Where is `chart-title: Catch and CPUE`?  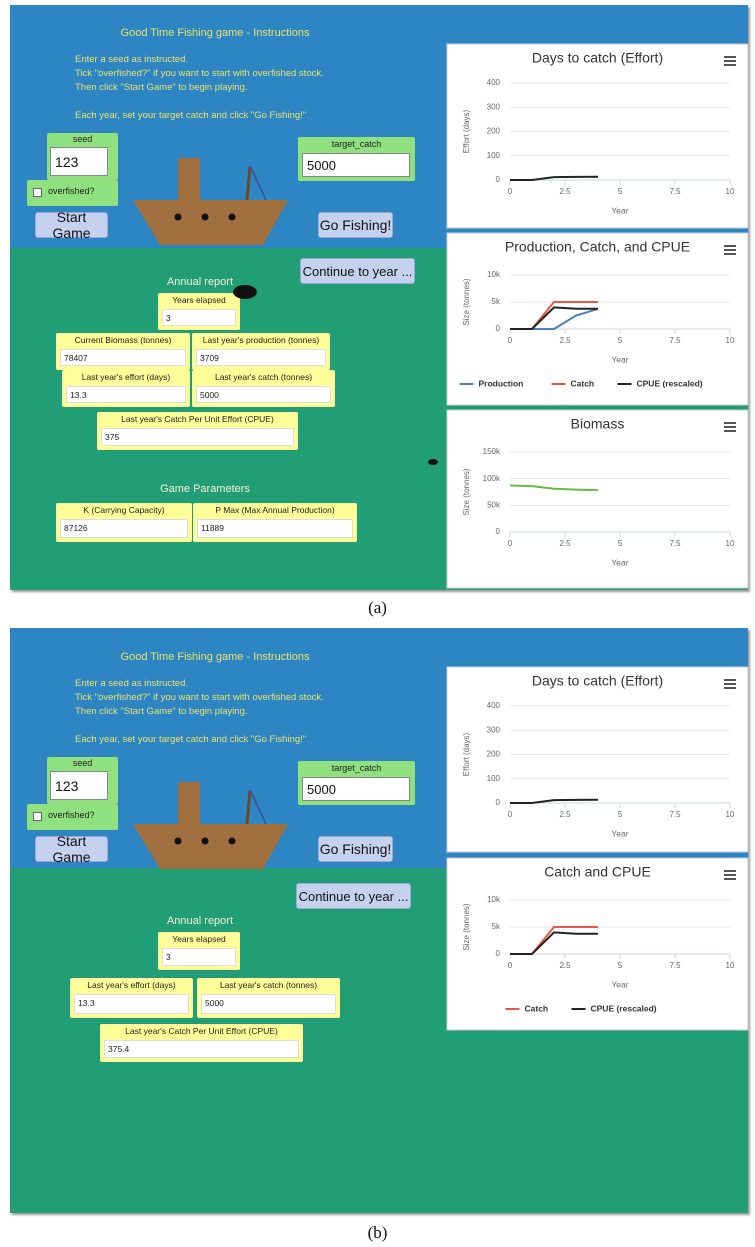 chart-title: Catch and CPUE is located at coordinates (597, 872).